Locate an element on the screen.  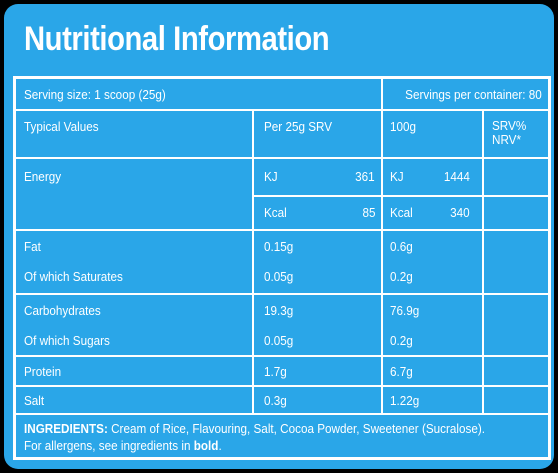
salt-row: Salt 0.3g 1.22g is located at coordinates (282, 401).